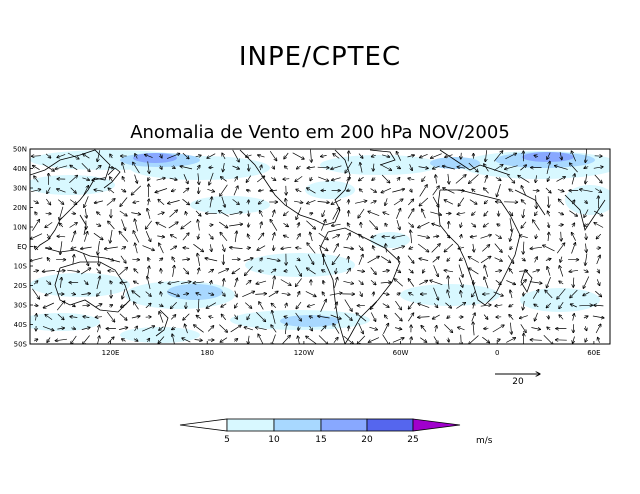  I want to click on lat-label: EQ, so click(22, 247).